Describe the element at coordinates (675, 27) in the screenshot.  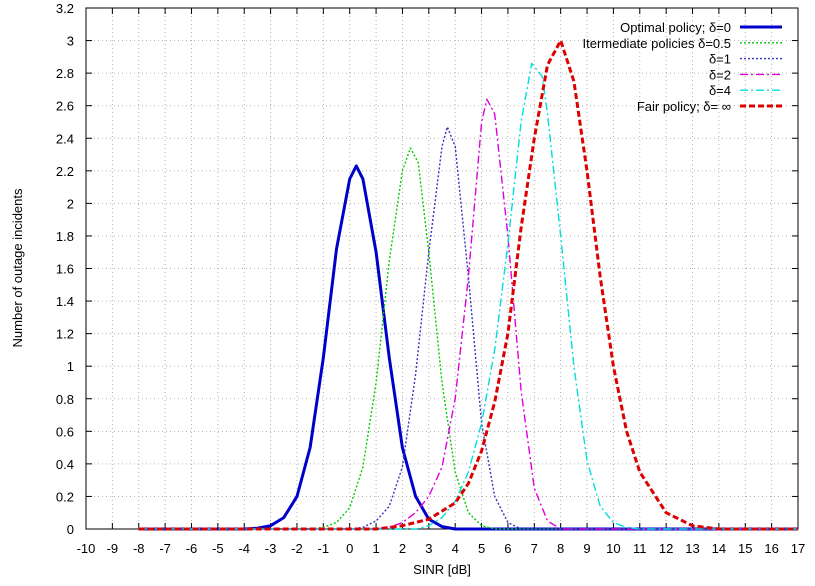
I see `legend-label-0: Optimal policy; δ=0` at that location.